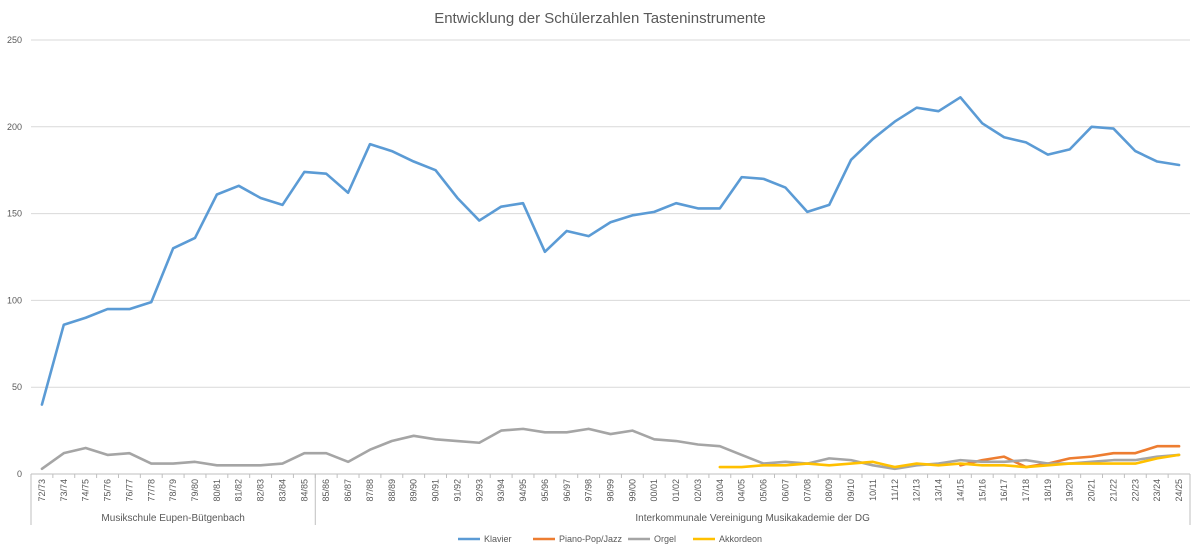 The image size is (1200, 554). Describe the element at coordinates (851, 490) in the screenshot. I see `x-tick-label: 09/10` at that location.